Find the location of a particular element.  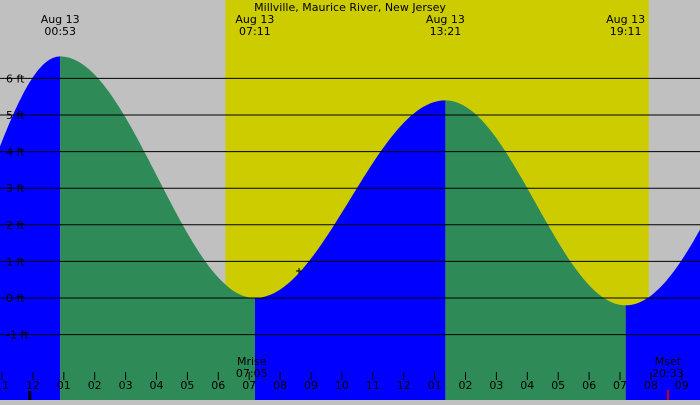

moon-event-label: Mrise is located at coordinates (252, 361).